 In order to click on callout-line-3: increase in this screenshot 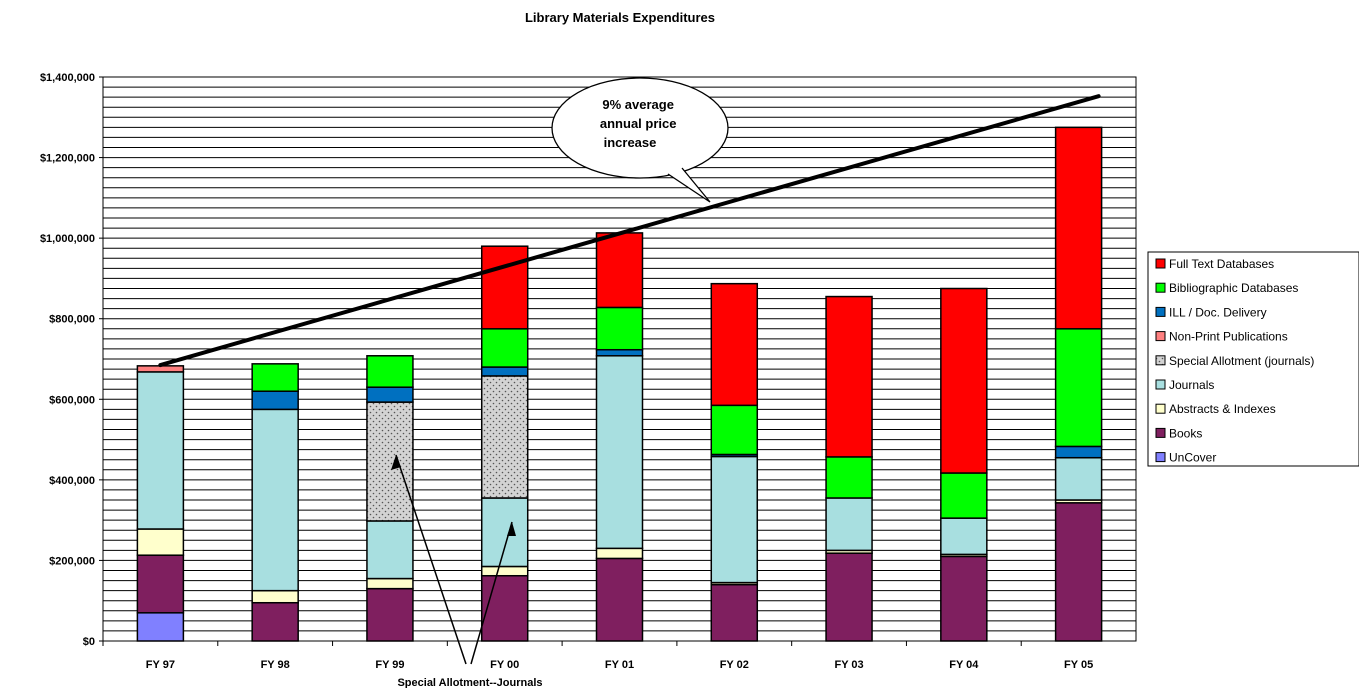, I will do `click(630, 142)`.